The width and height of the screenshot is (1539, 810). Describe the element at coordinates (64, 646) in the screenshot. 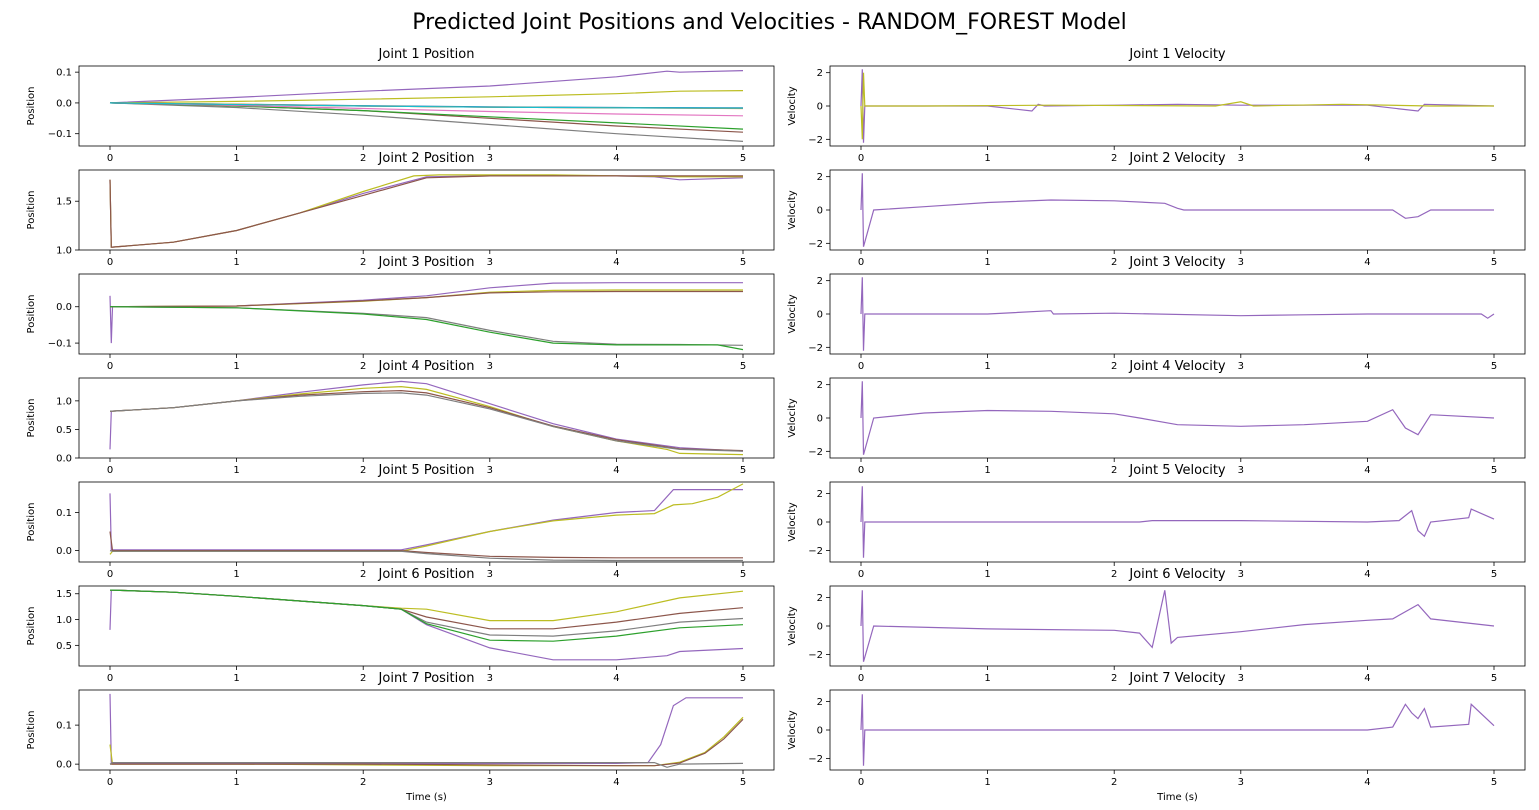

I see `y-tick-label: 0.5` at that location.